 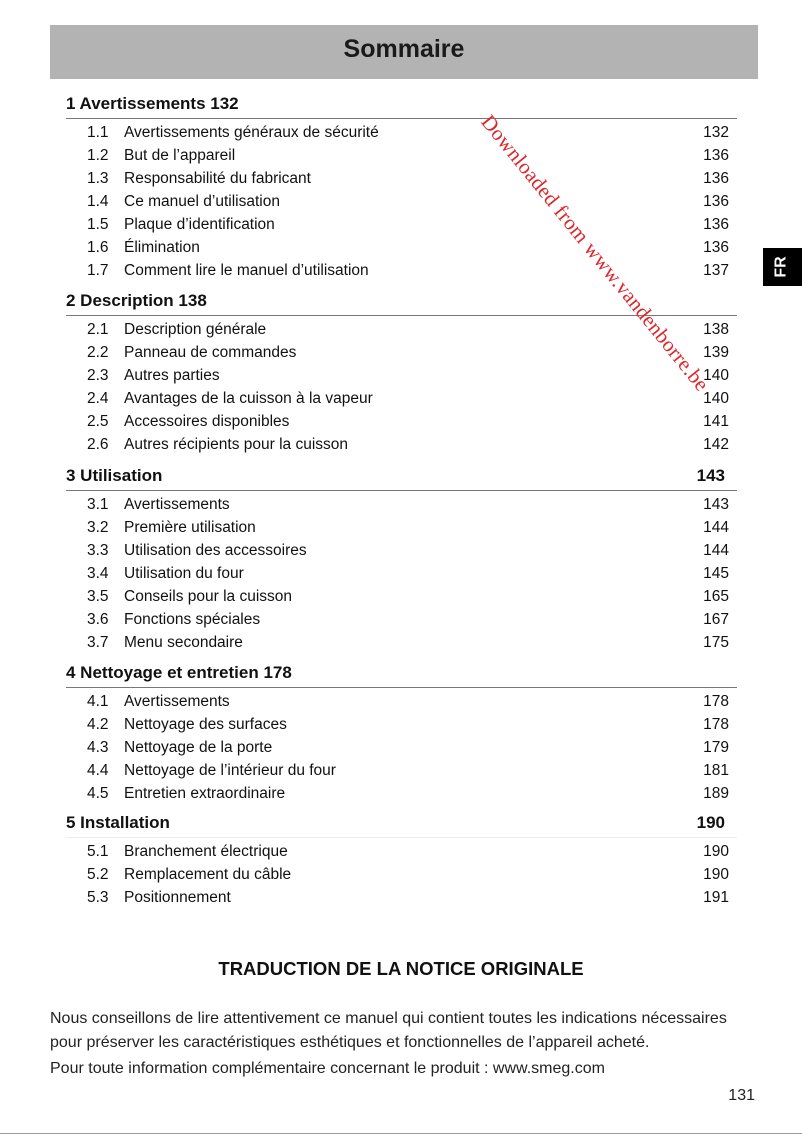 What do you see at coordinates (716, 270) in the screenshot?
I see `entry-page: 137` at bounding box center [716, 270].